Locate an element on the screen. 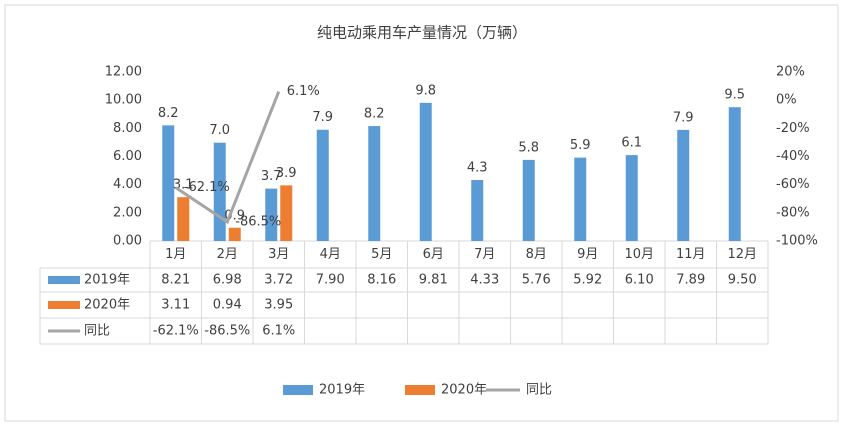 The image size is (844, 431). table-cell: 6.98 is located at coordinates (227, 280).